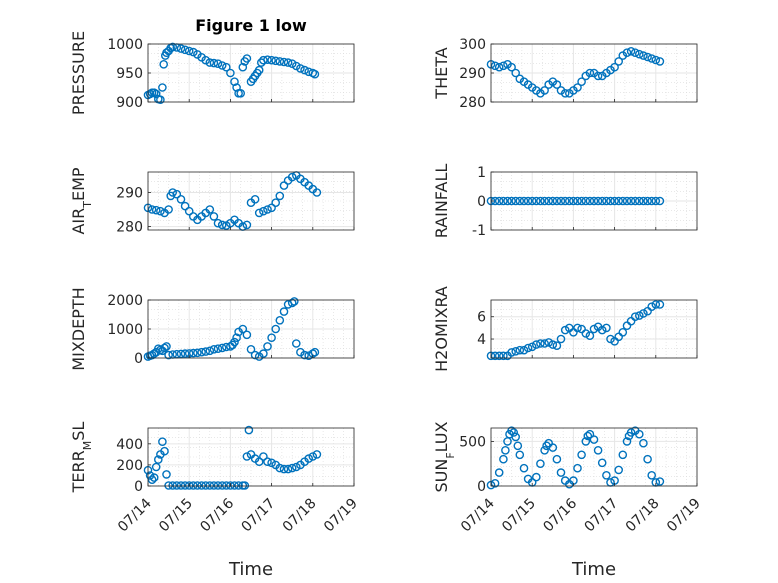 This screenshot has width=778, height=583. I want to click on y-axis-label: MIXDEPTH, so click(78, 328).